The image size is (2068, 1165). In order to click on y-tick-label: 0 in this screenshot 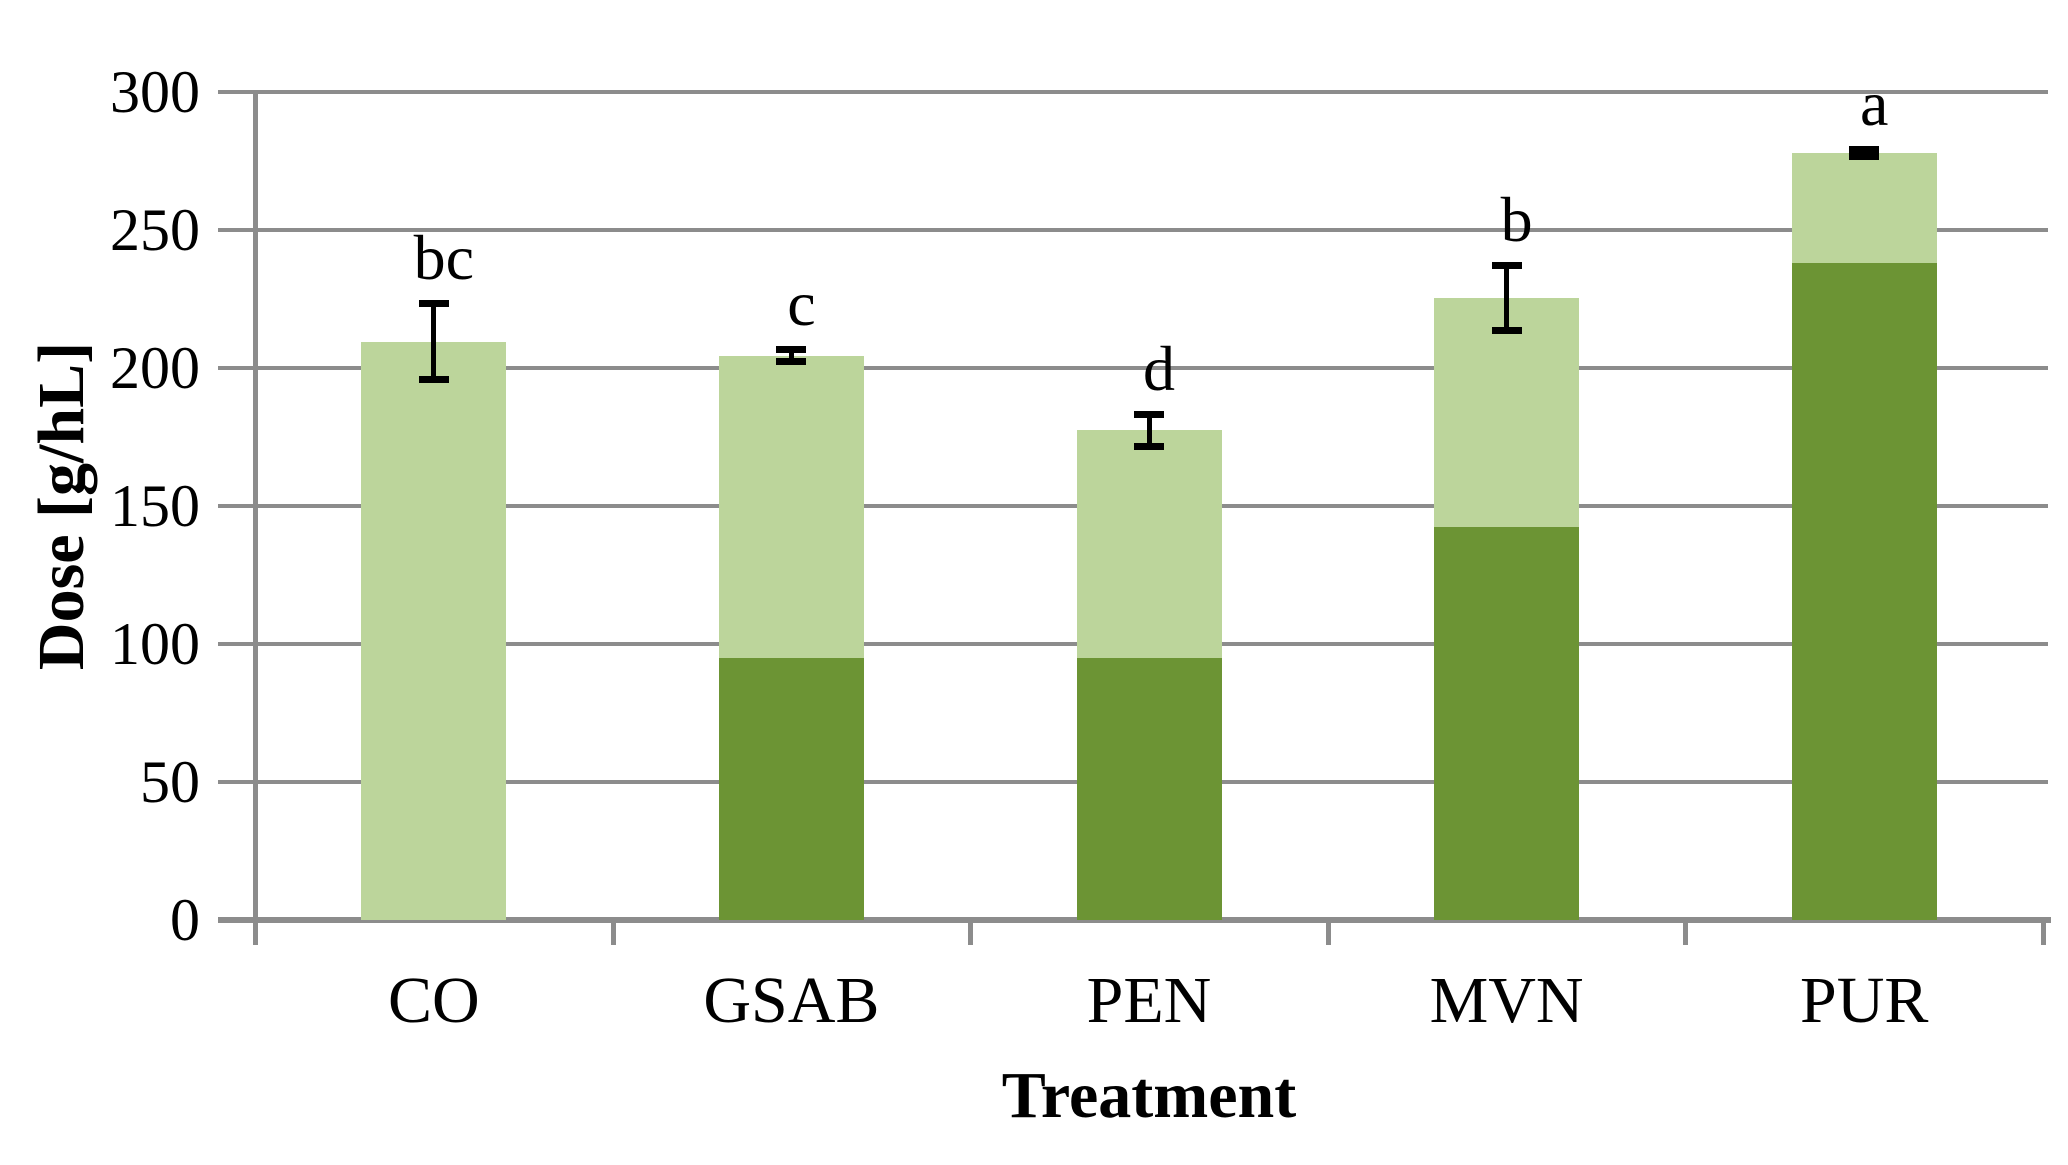, I will do `click(185, 920)`.